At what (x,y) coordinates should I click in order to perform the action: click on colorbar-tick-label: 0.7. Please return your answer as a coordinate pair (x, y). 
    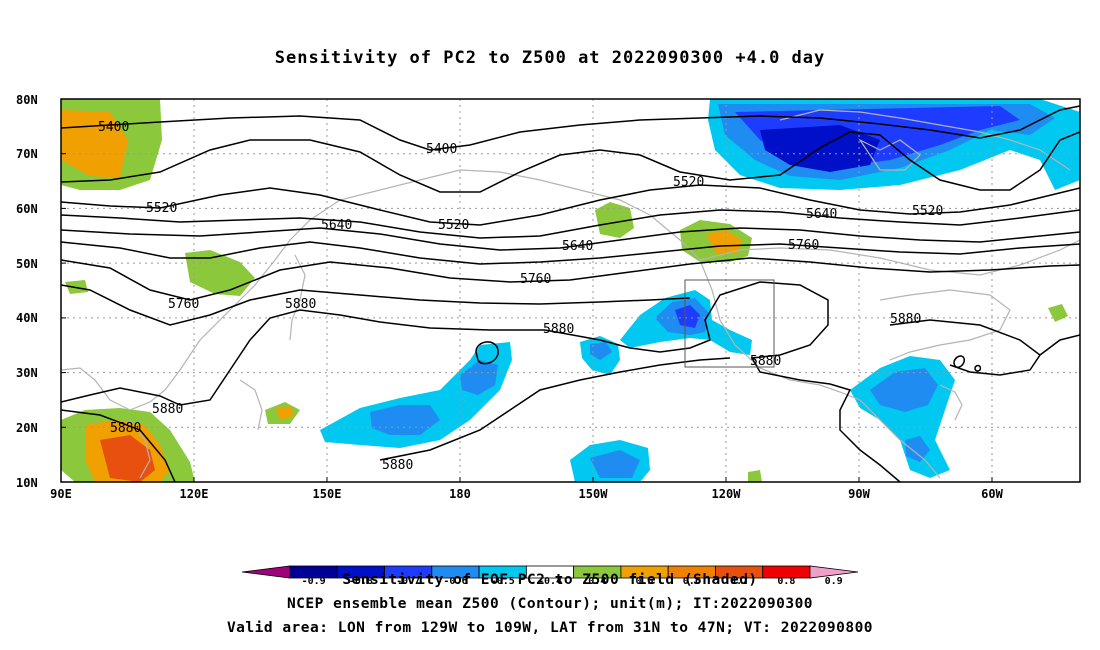
    Looking at the image, I should click on (739, 581).